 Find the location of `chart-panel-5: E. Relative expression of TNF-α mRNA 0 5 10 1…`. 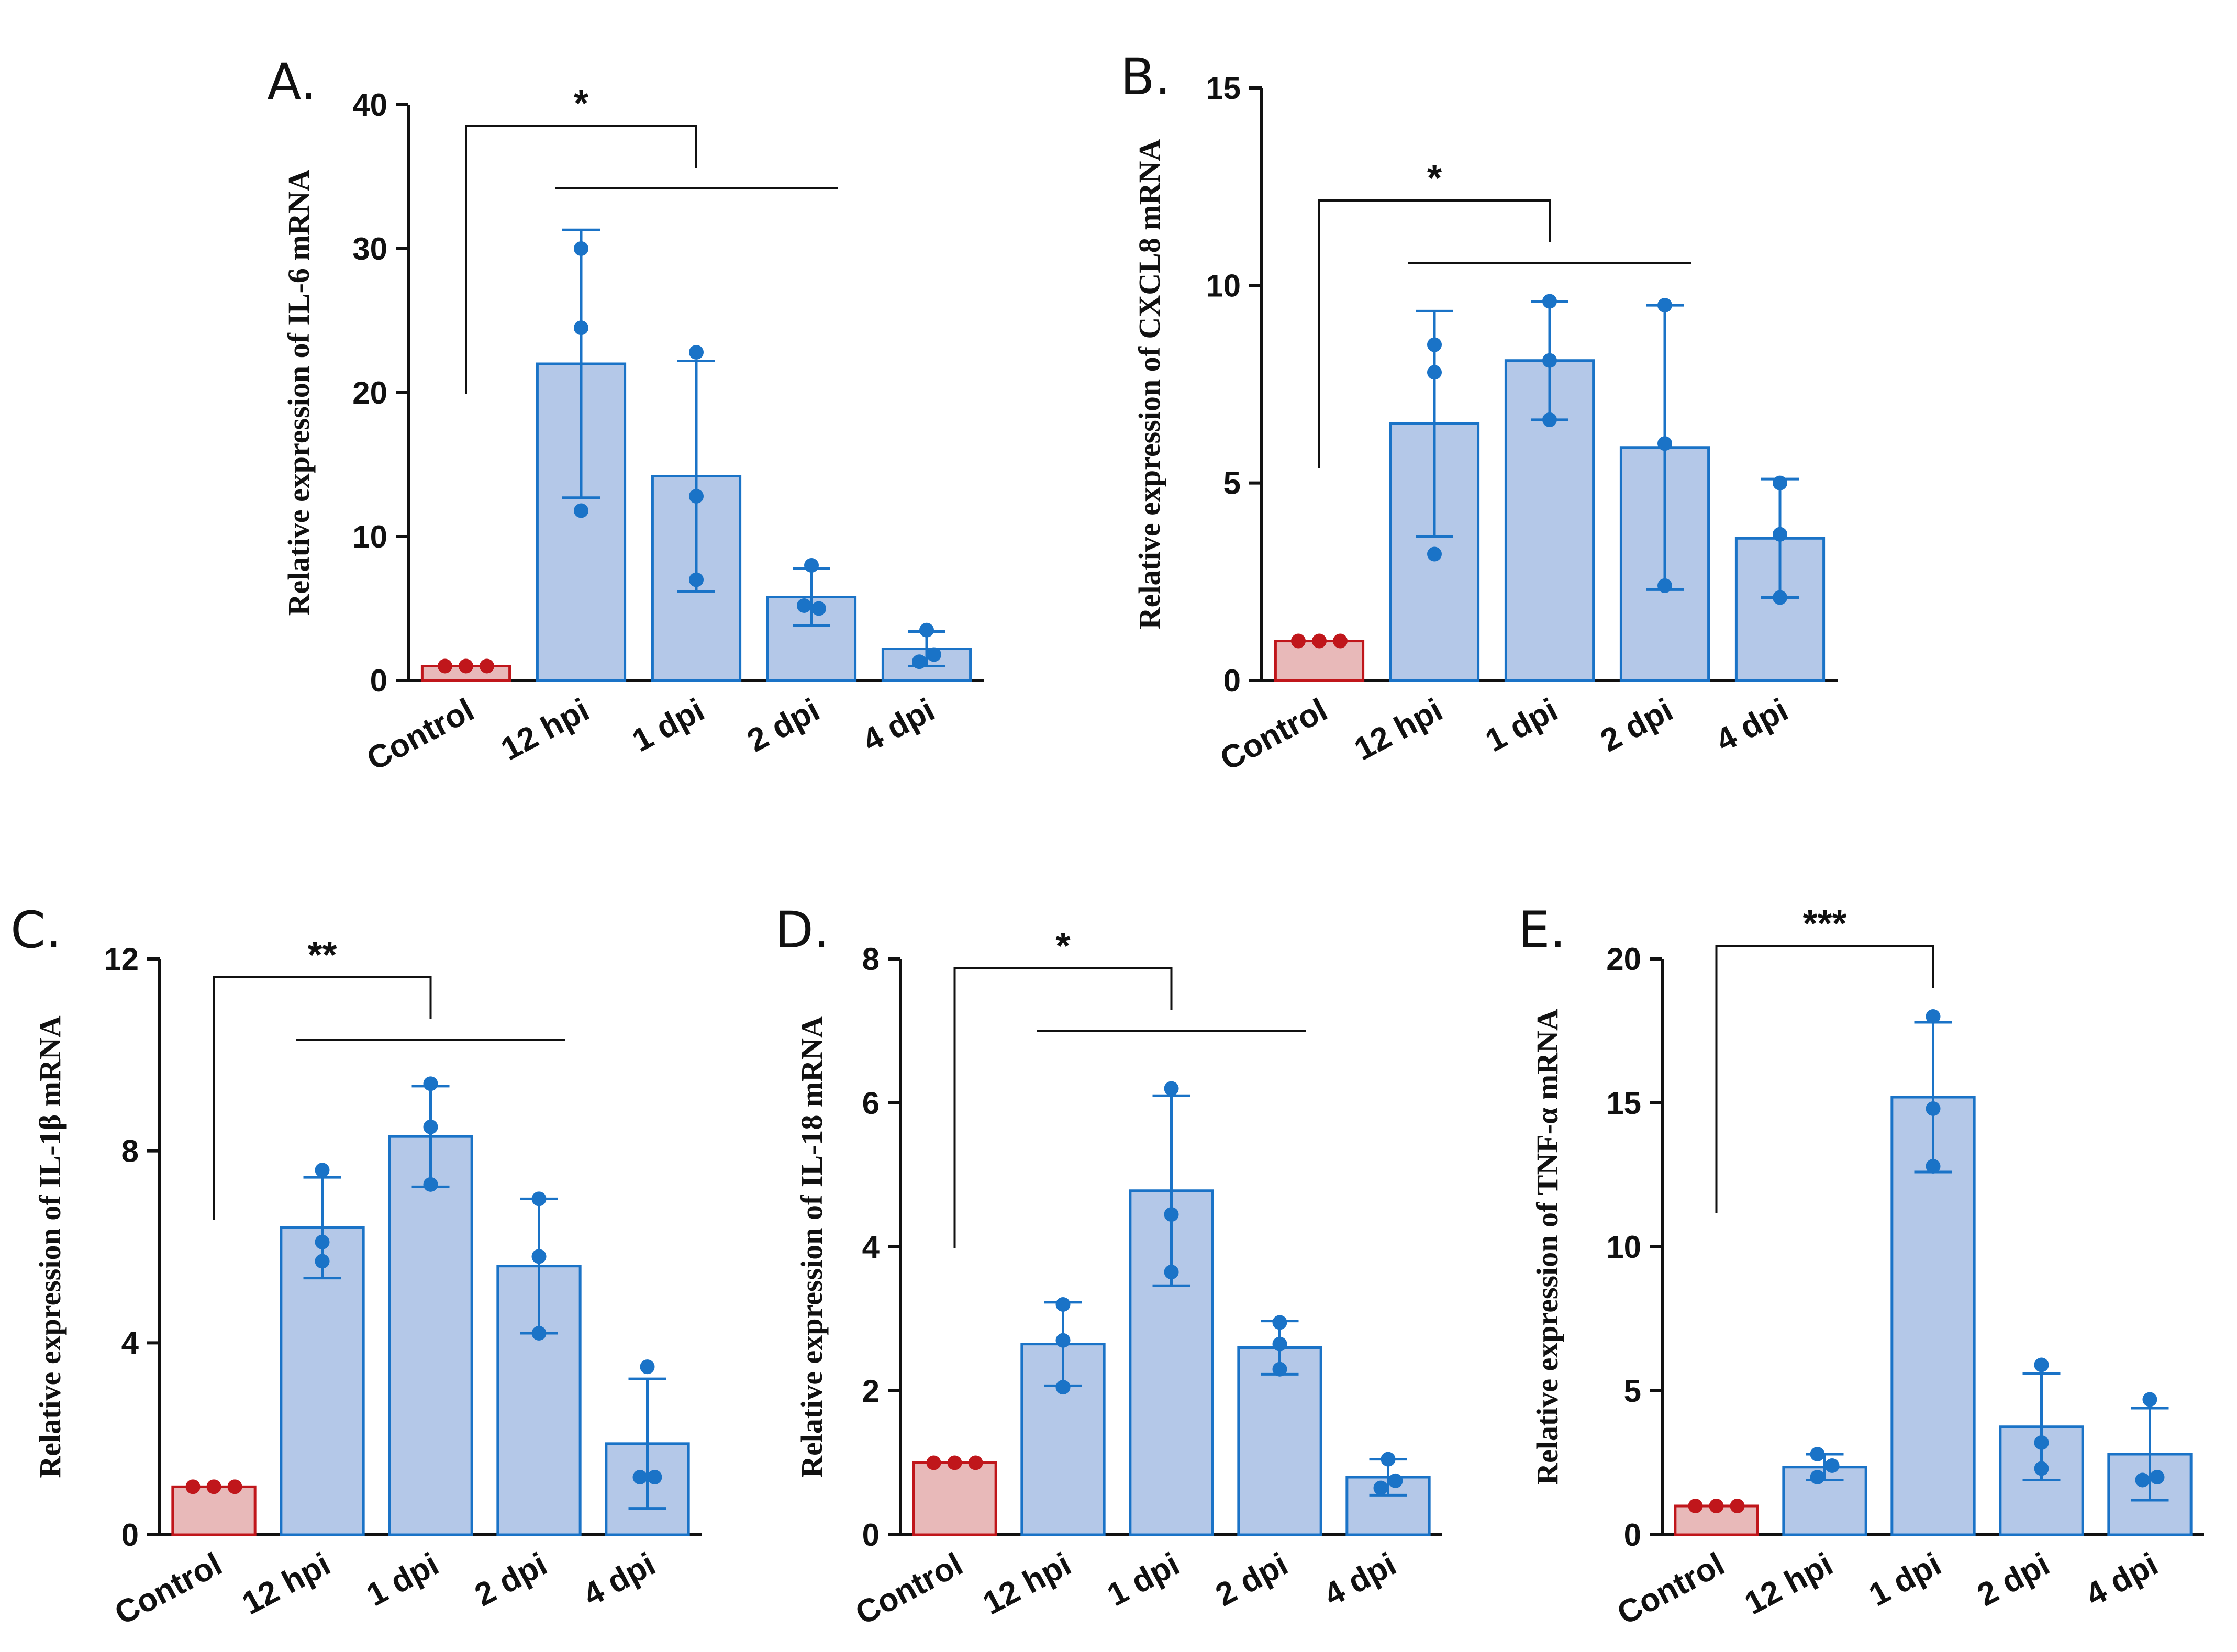

chart-panel-5: E. Relative expression of TNF-α mRNA 0 5 10 1… is located at coordinates (1861, 1266).